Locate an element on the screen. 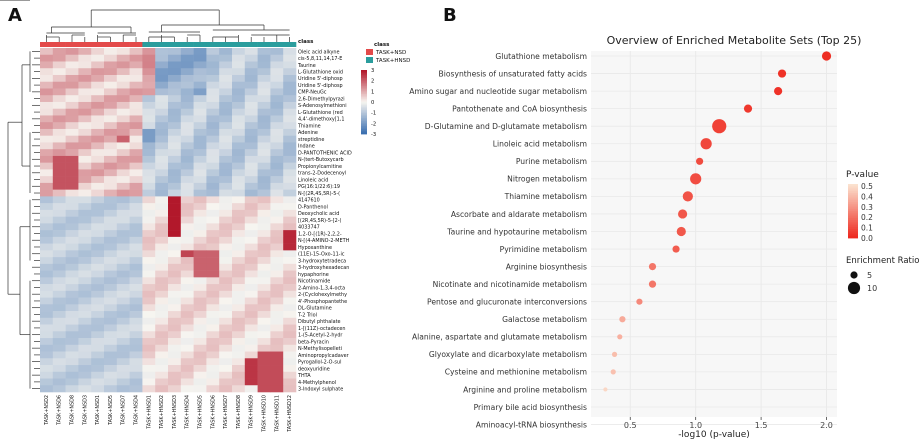 Image resolution: width=920 pixels, height=441 pixels. row-label: Thiamine is located at coordinates (309, 126).